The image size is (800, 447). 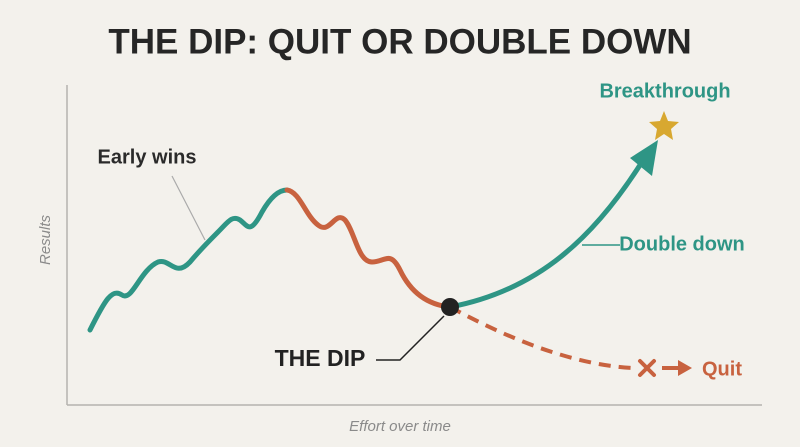 What do you see at coordinates (400, 426) in the screenshot?
I see `x-axis-label: Effort over time` at bounding box center [400, 426].